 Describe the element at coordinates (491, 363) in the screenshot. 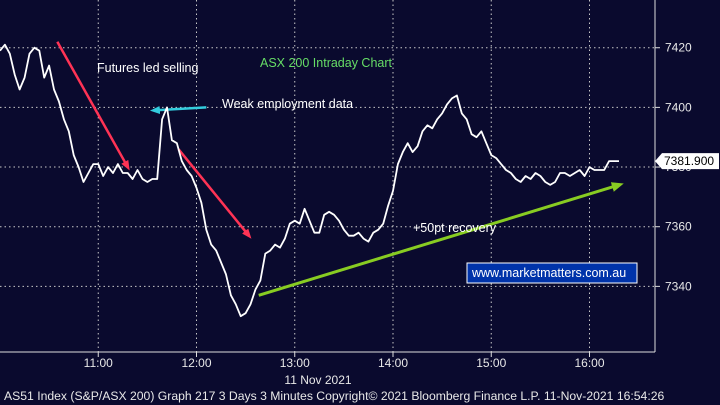

I see `x-tick-label: 15:00` at that location.